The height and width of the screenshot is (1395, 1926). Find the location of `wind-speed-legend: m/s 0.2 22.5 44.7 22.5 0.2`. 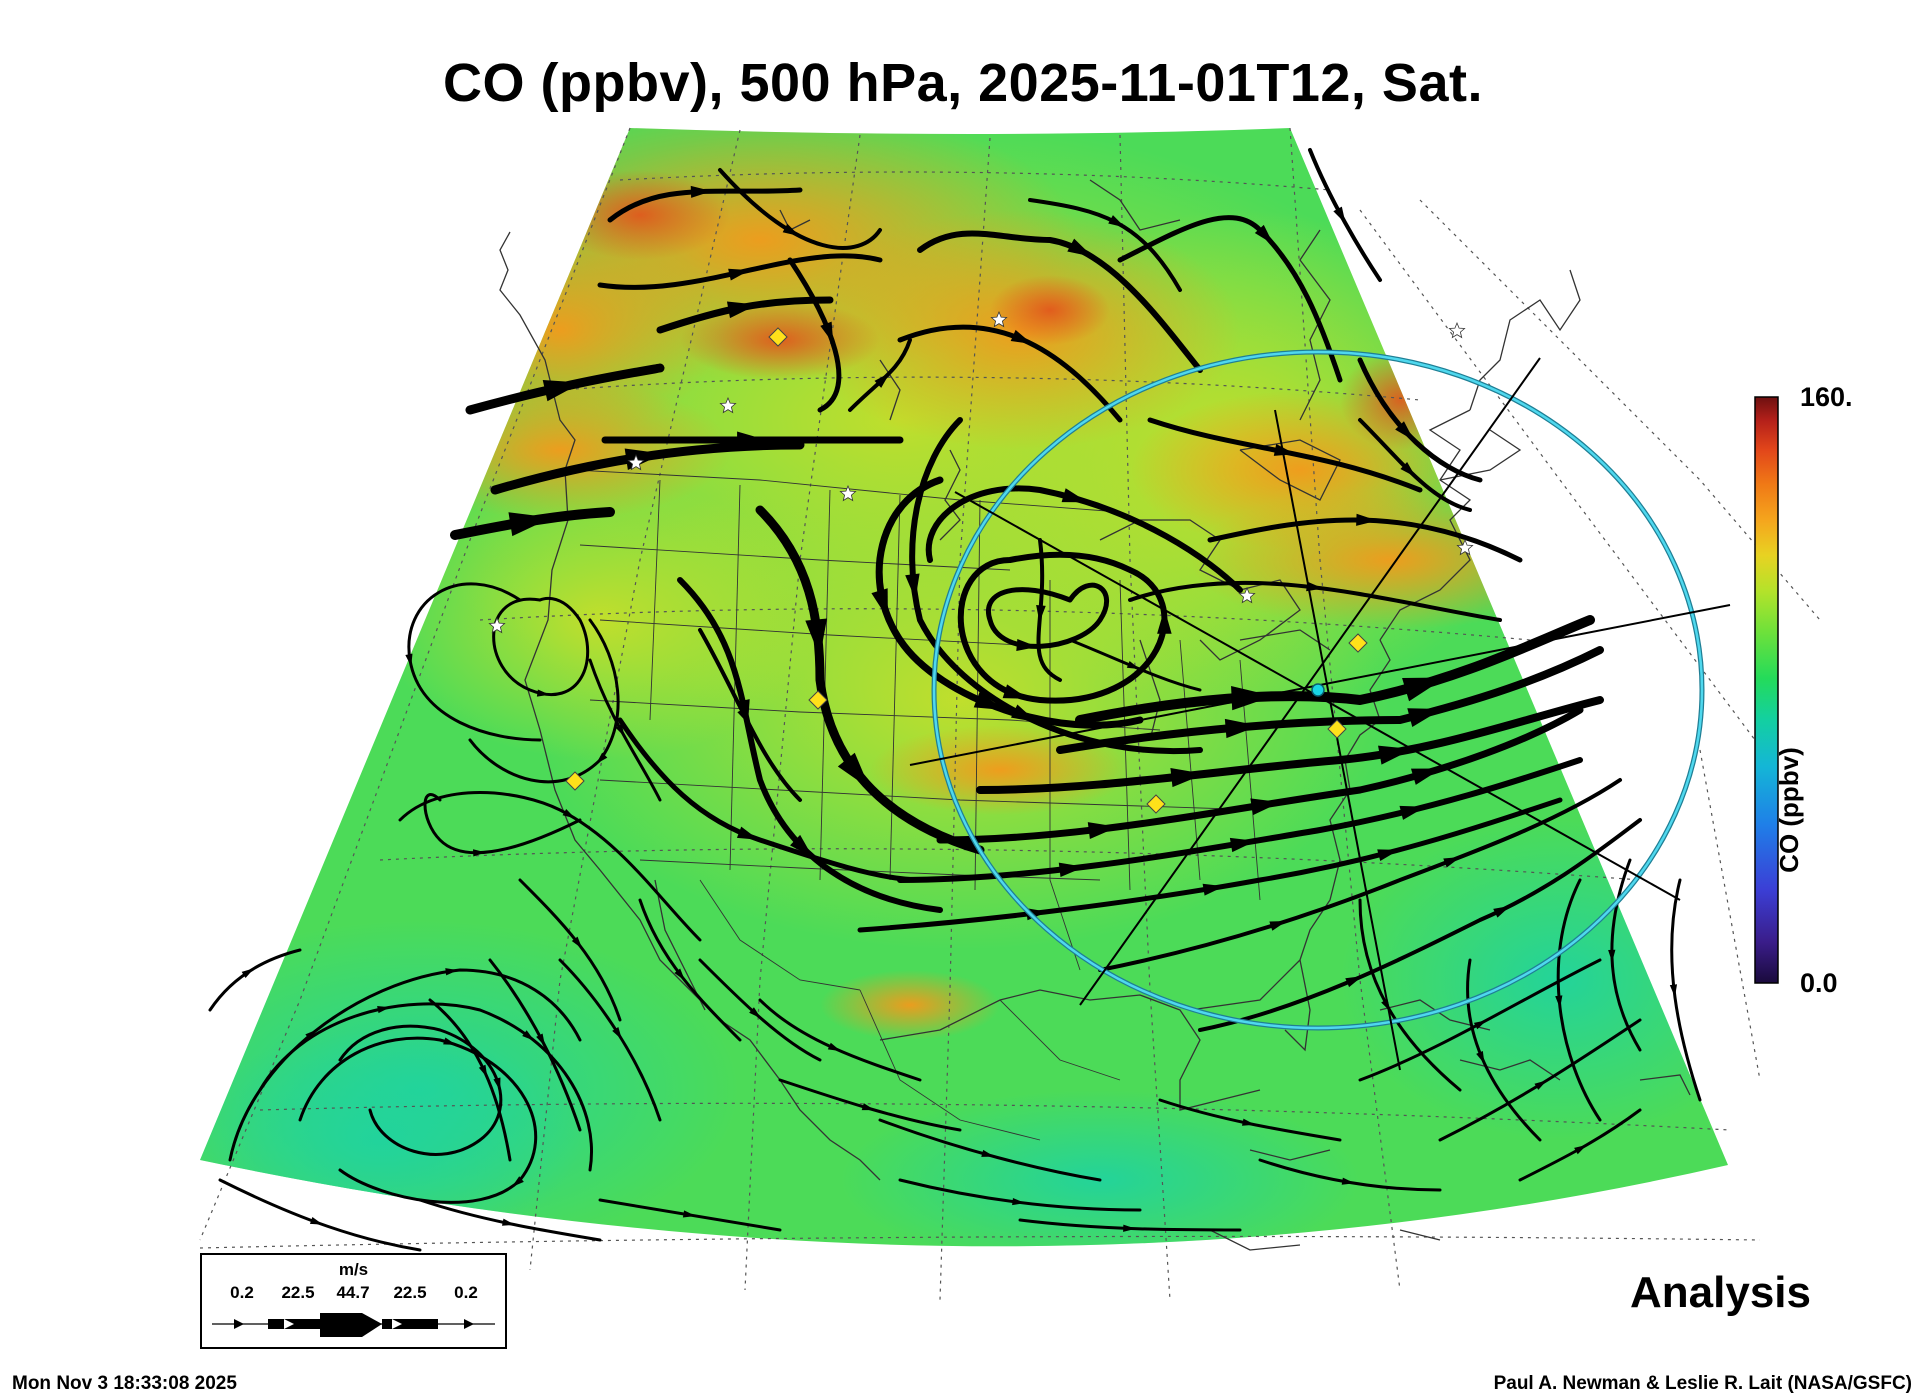

wind-speed-legend: m/s 0.2 22.5 44.7 22.5 0.2 is located at coordinates (353, 1301).